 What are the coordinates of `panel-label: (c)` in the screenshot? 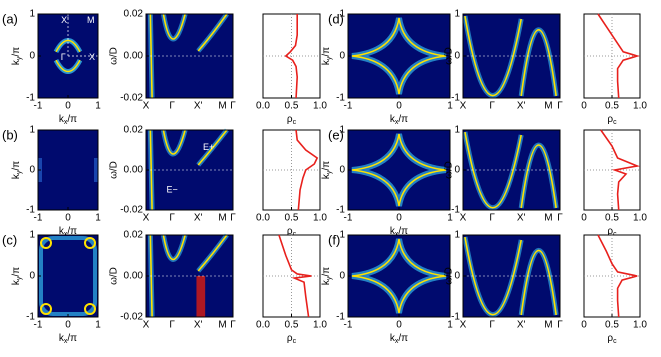 It's located at (9, 239).